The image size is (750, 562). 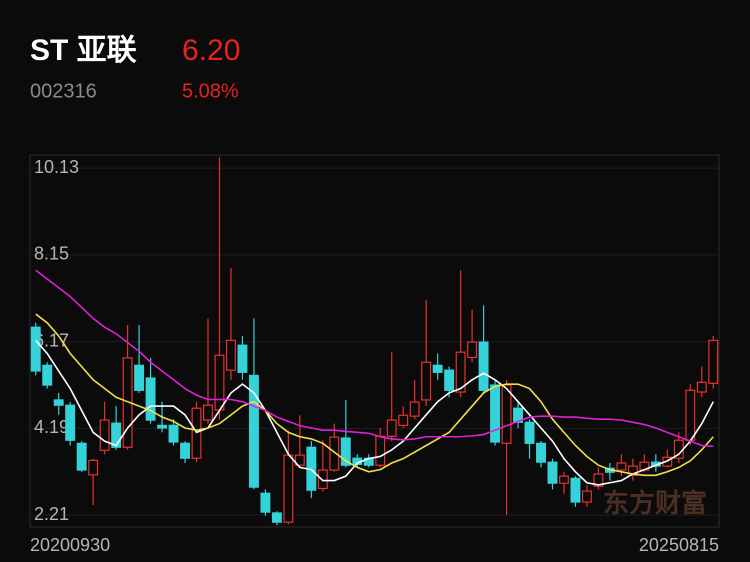 What do you see at coordinates (51, 340) in the screenshot?
I see `y-tick-label: 6.17` at bounding box center [51, 340].